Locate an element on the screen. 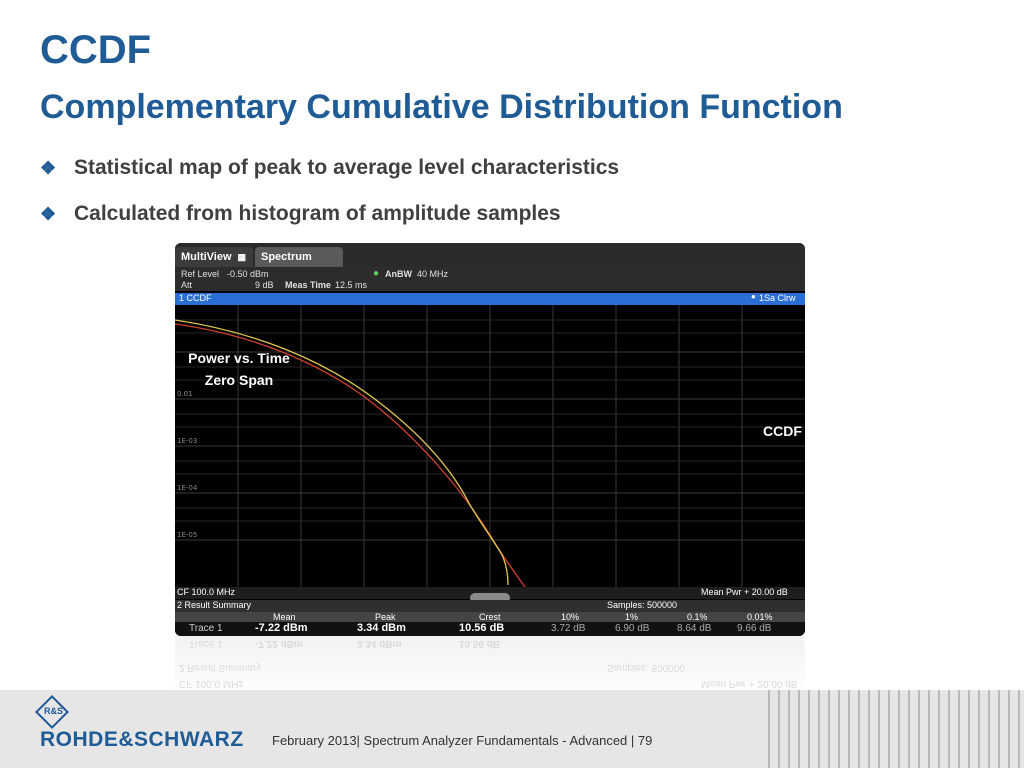 This screenshot has width=1024, height=768. tab-label: MultiView is located at coordinates (206, 257).